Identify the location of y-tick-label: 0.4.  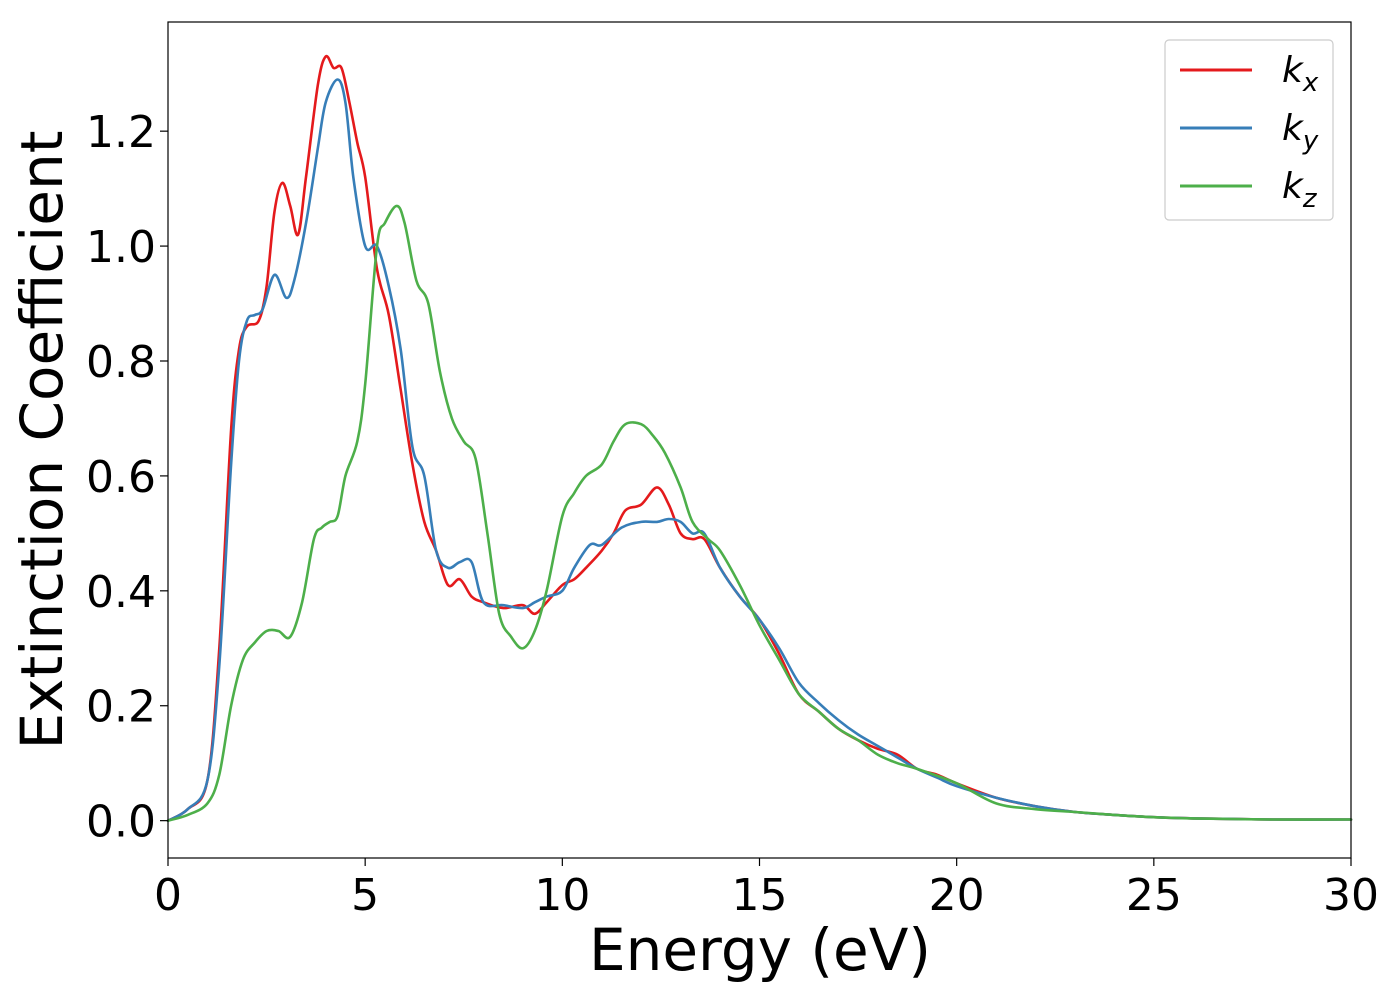
(121, 592).